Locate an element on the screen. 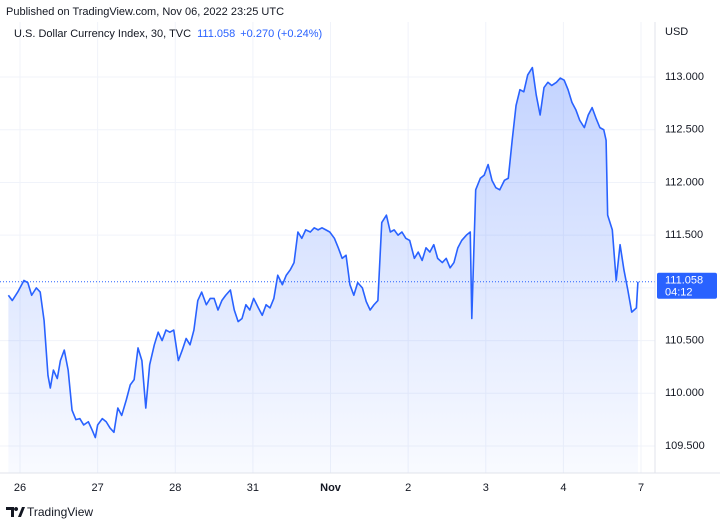  x-tick-label: 7 is located at coordinates (641, 488).